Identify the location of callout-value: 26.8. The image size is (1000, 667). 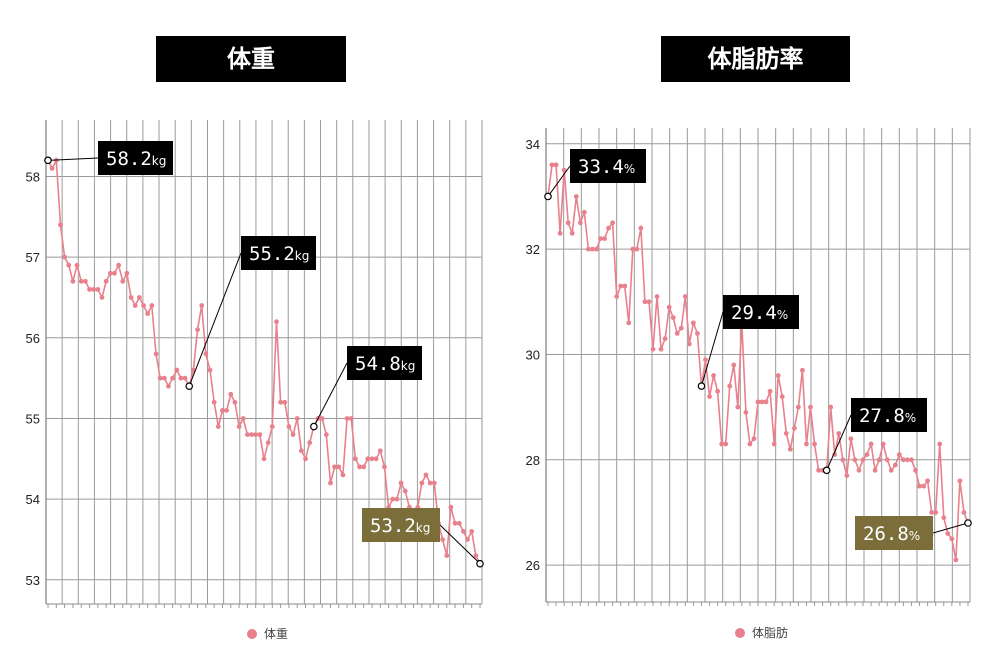
(886, 534).